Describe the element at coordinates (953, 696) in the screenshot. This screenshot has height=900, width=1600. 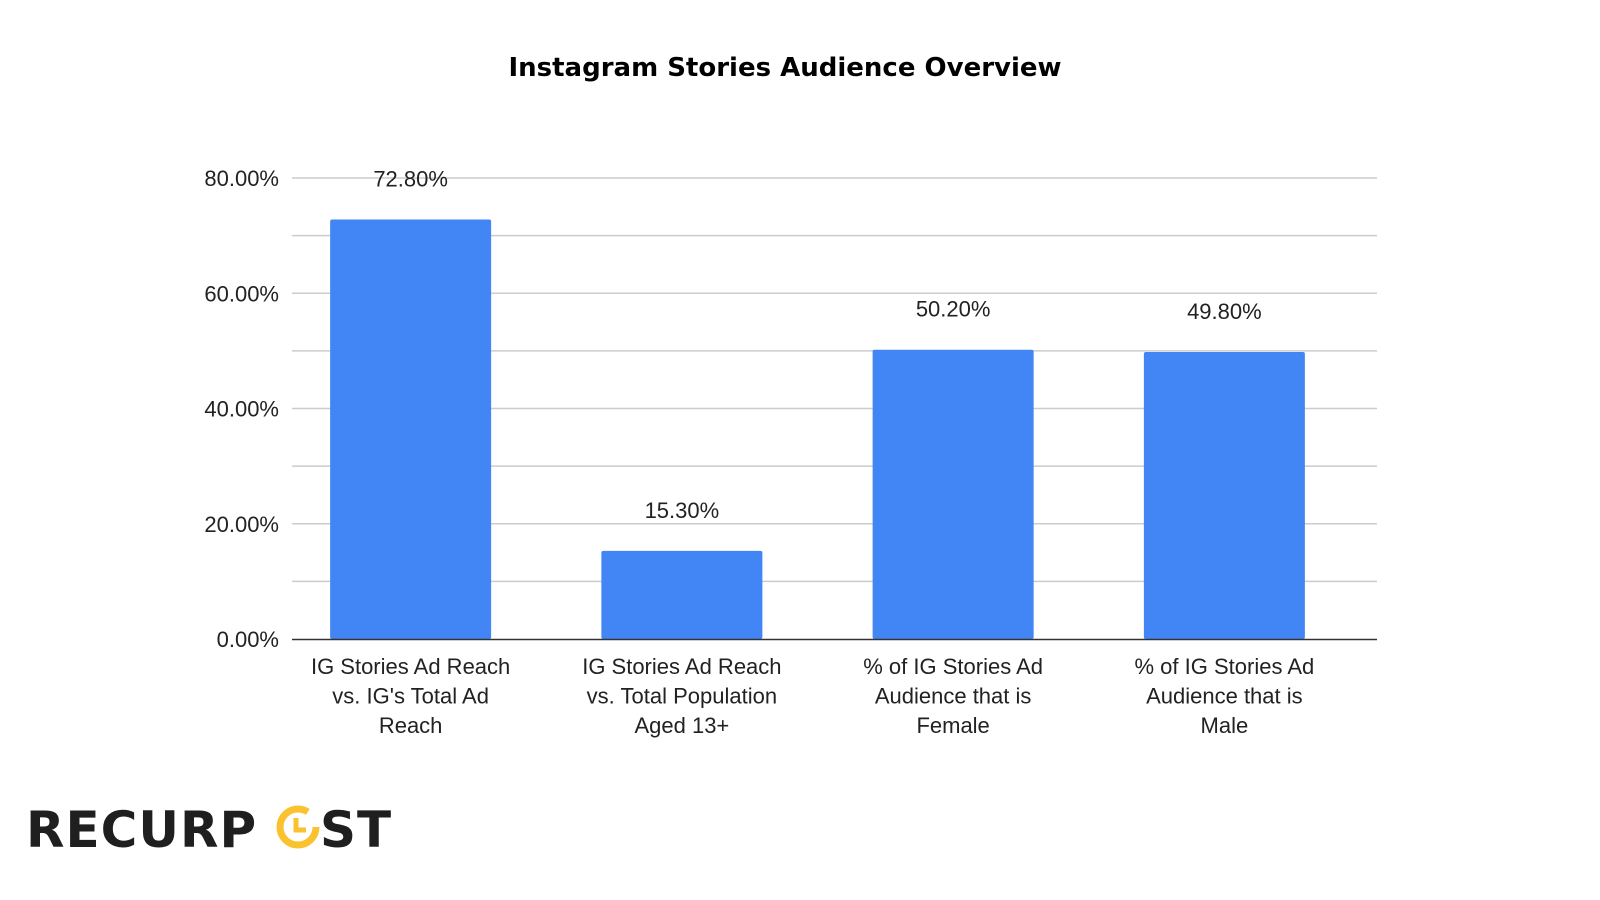
I see `category-label: % of IG Stories Ad Audience that is Female` at that location.